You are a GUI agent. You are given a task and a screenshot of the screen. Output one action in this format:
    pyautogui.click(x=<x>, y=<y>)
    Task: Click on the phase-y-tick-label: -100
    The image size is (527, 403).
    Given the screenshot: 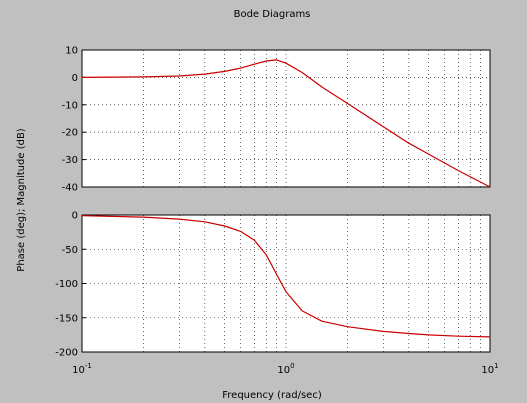 What is the action you would take?
    pyautogui.click(x=66, y=284)
    